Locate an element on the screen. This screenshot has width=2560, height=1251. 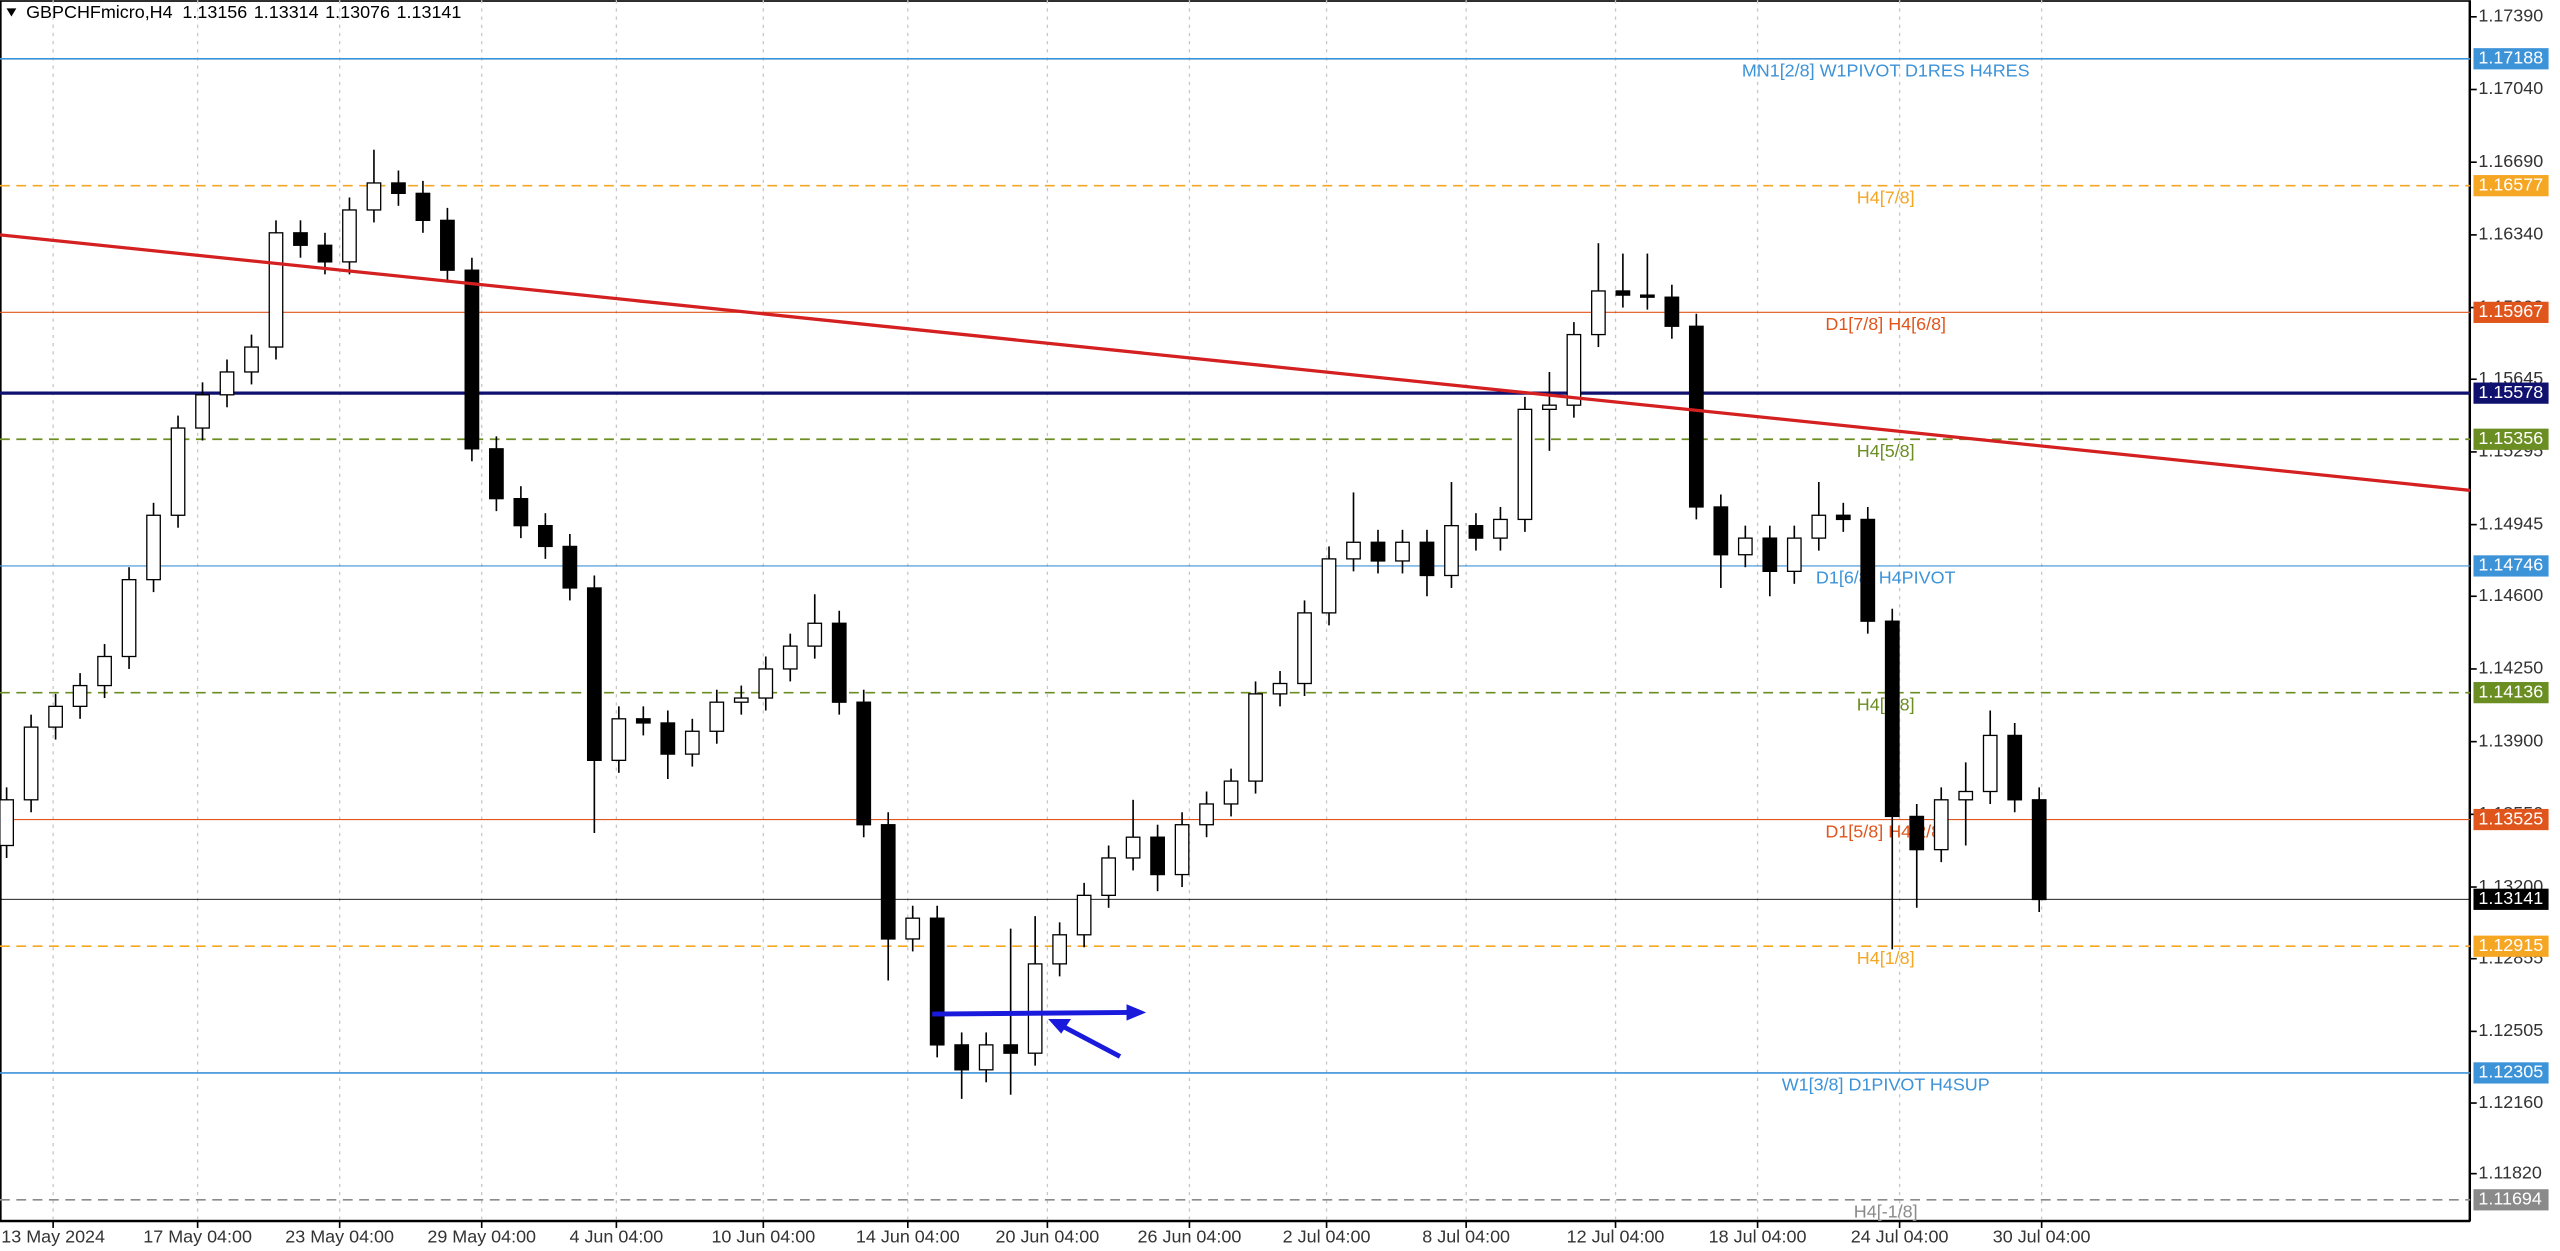
x-tick-label: 4 Jun 04:00 is located at coordinates (617, 1236).